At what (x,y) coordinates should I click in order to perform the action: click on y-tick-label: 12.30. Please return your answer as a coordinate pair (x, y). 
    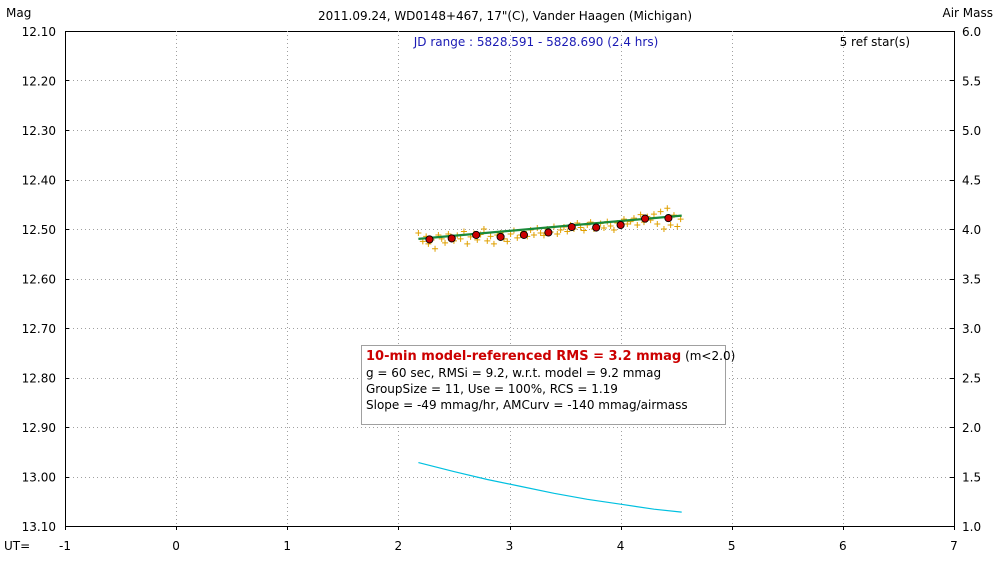
    Looking at the image, I should click on (39, 131).